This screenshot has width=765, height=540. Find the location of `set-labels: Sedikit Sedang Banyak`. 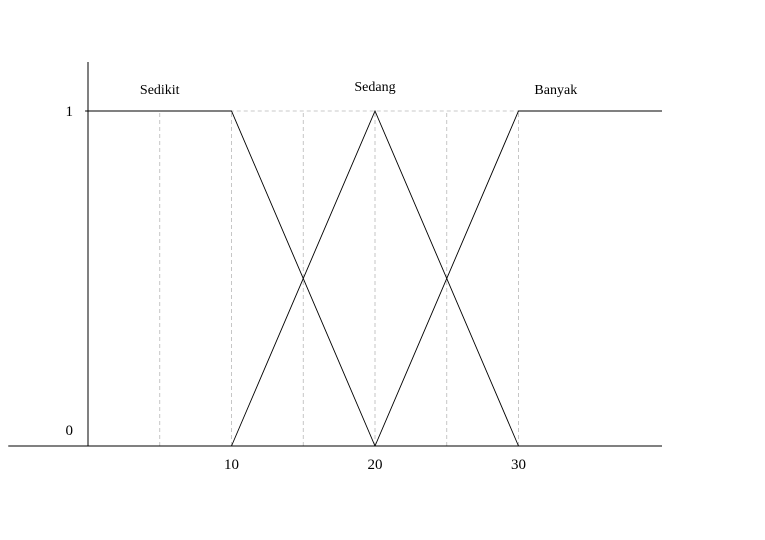

set-labels: Sedikit Sedang Banyak is located at coordinates (358, 89).